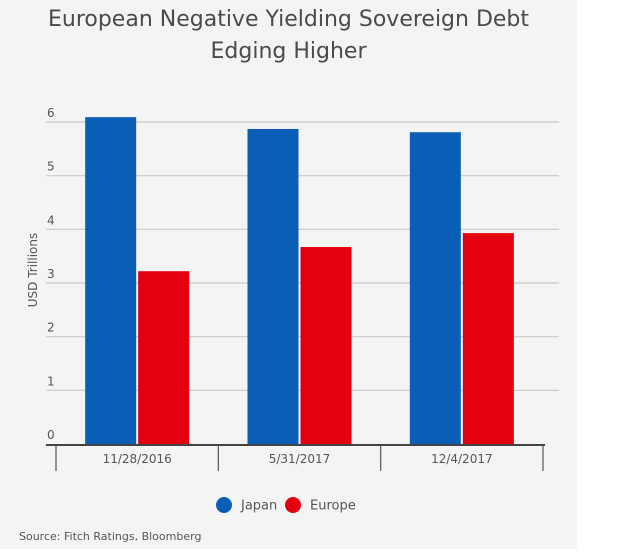 This screenshot has height=556, width=640. Describe the element at coordinates (51, 328) in the screenshot. I see `y-tick-label: 2` at that location.